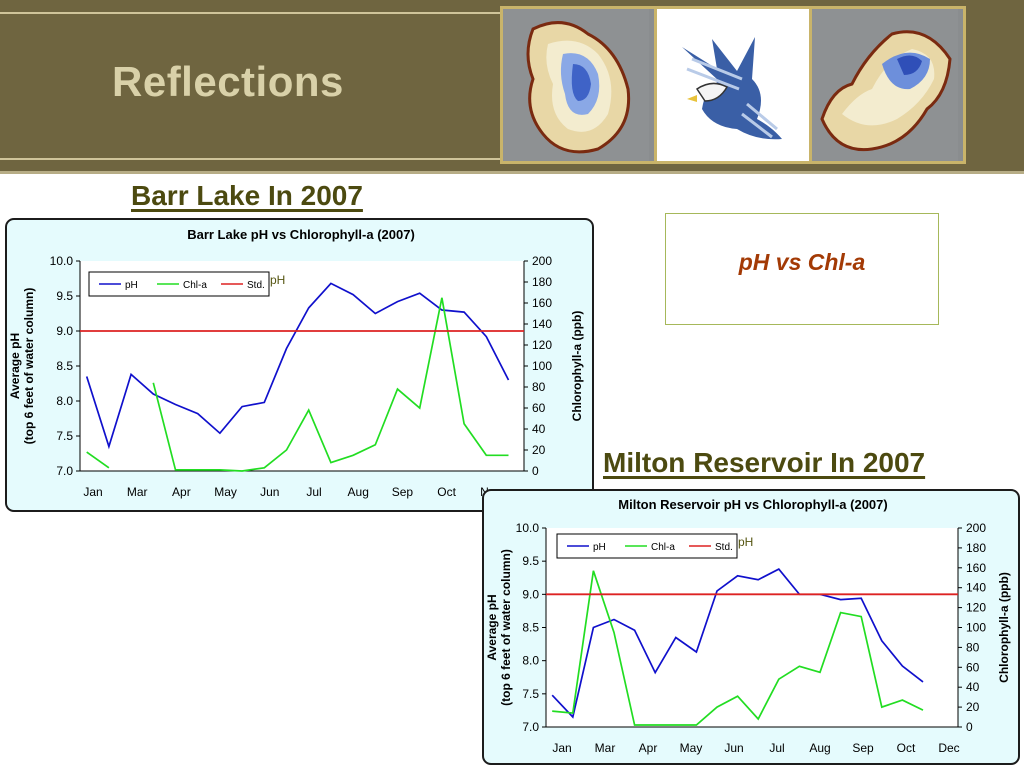  I want to click on barr-y2-tick-label: 40, so click(539, 429).